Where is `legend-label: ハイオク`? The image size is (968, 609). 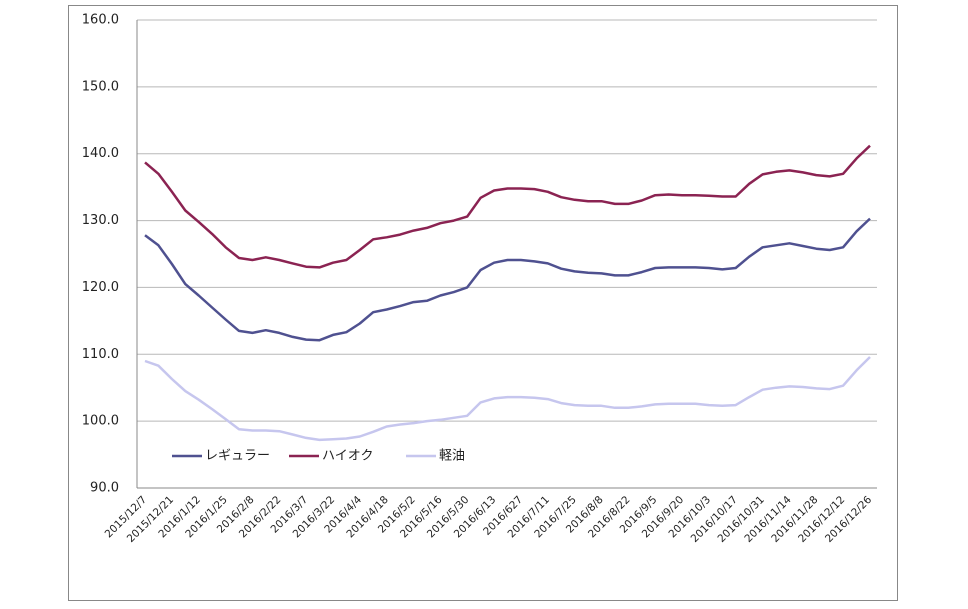 legend-label: ハイオク is located at coordinates (347, 456).